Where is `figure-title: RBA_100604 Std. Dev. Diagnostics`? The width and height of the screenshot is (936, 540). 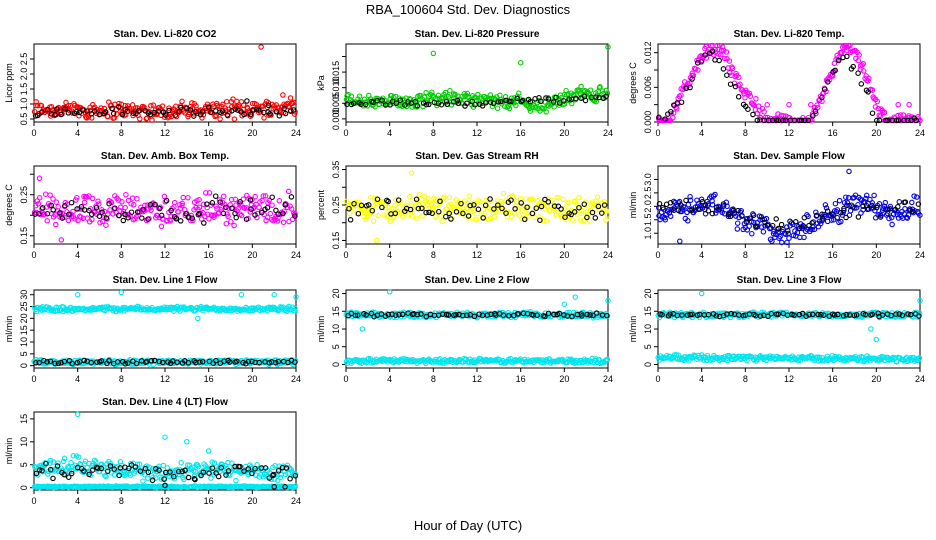
figure-title: RBA_100604 Std. Dev. Diagnostics is located at coordinates (468, 9).